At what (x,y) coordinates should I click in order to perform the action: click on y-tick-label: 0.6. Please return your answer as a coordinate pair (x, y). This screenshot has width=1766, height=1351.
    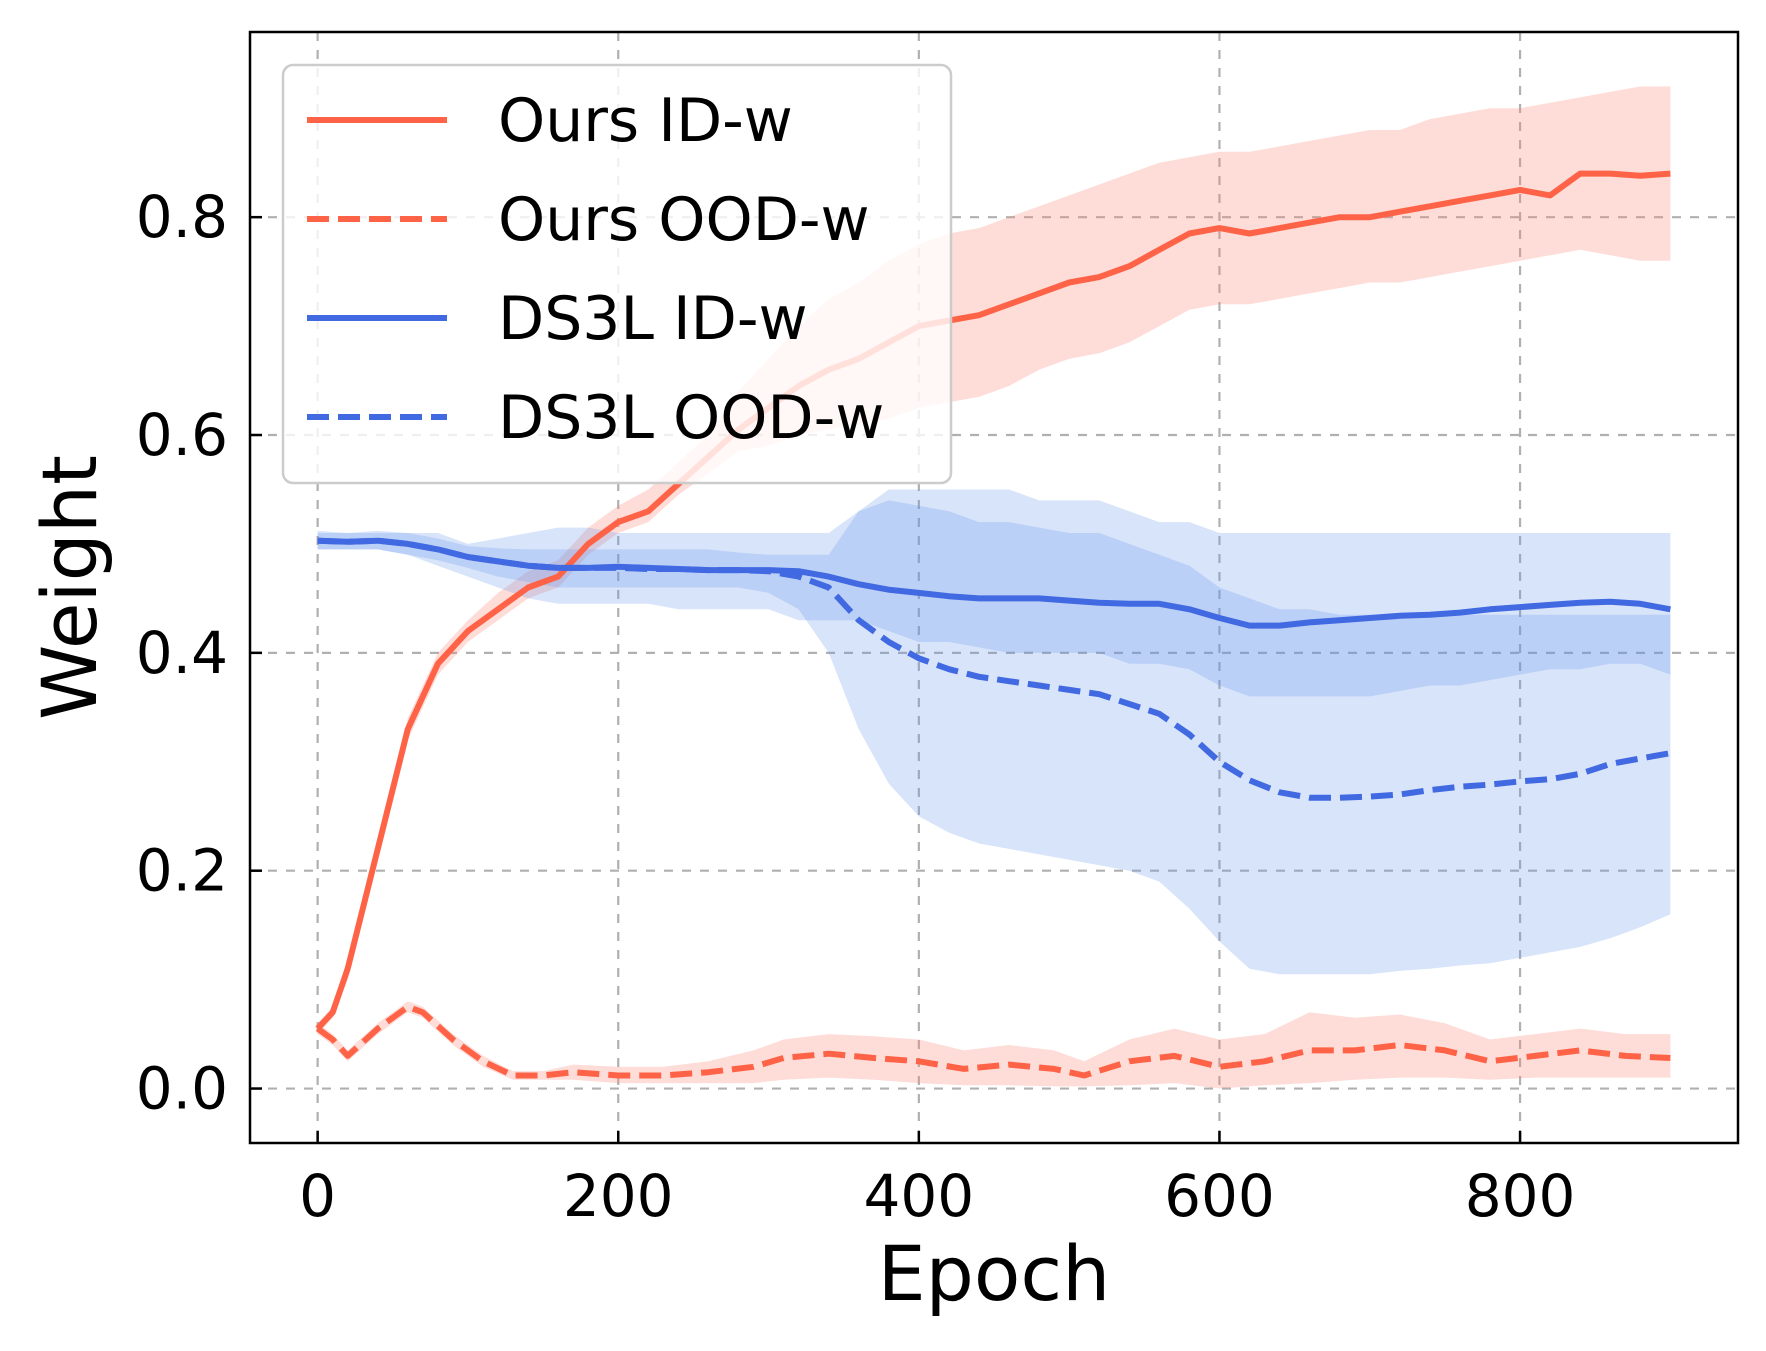
    Looking at the image, I should click on (182, 435).